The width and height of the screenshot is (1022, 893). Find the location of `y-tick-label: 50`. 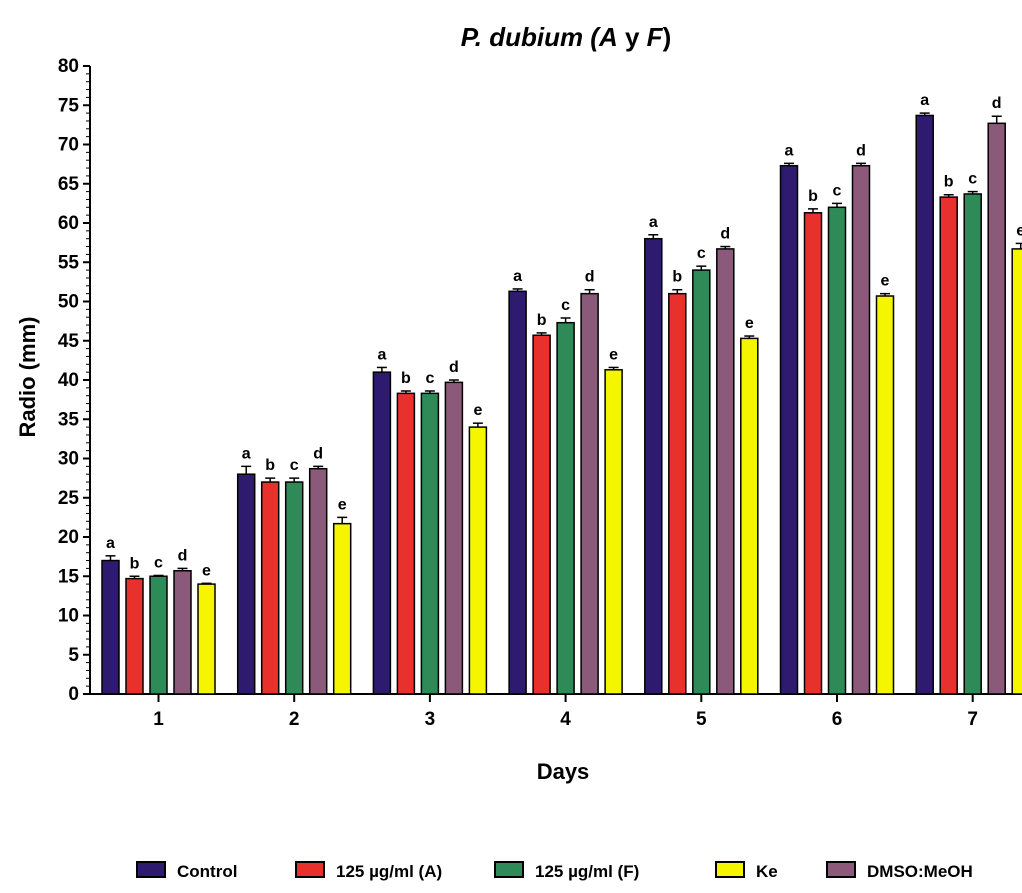

y-tick-label: 50 is located at coordinates (68, 302).